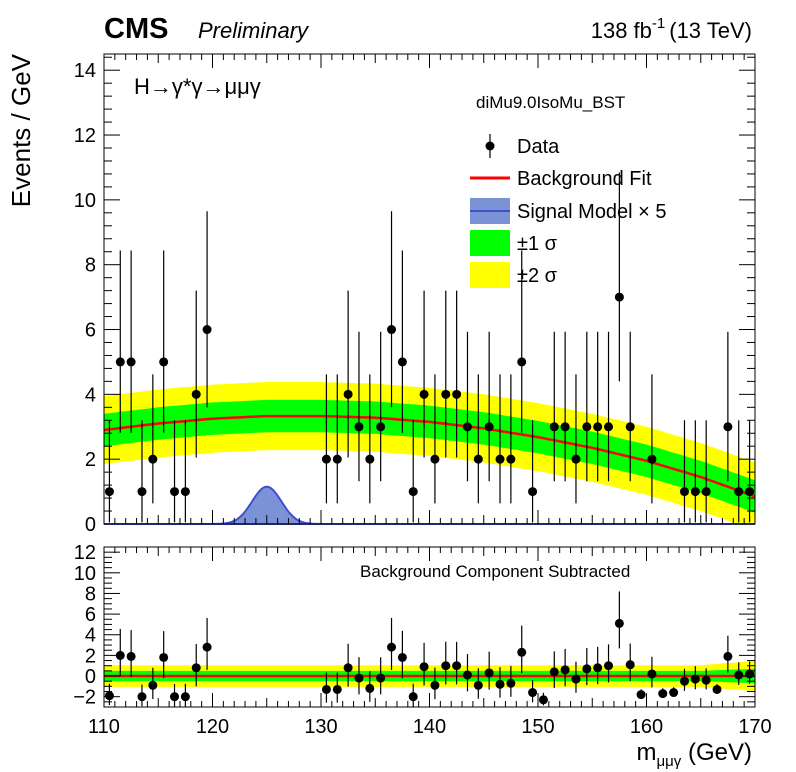 The image size is (796, 772). What do you see at coordinates (21, 130) in the screenshot?
I see `y-axis-title: Events / GeV` at bounding box center [21, 130].